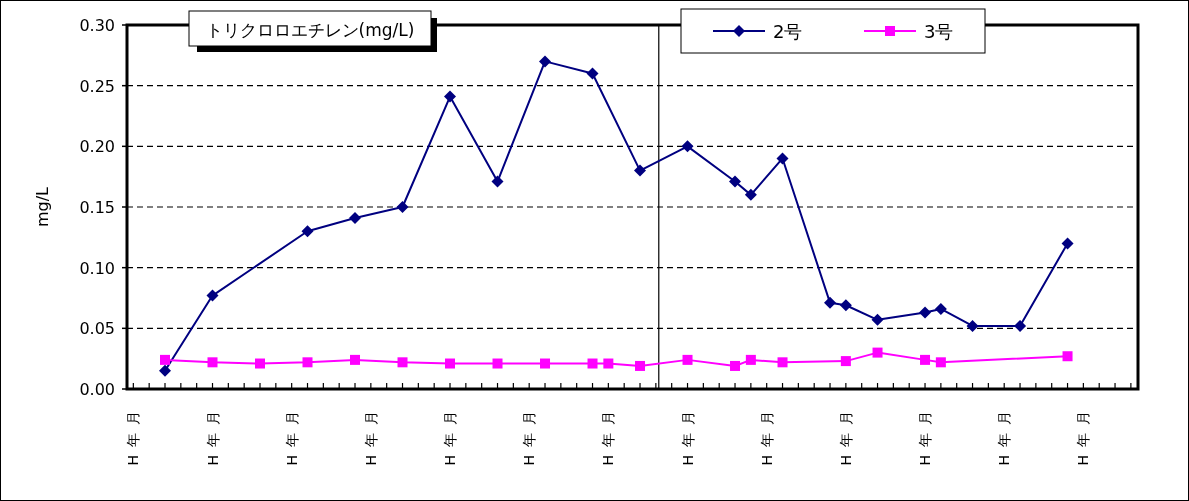 The image size is (1189, 501). What do you see at coordinates (42, 207) in the screenshot?
I see `y-axis-title: mg/L` at bounding box center [42, 207].